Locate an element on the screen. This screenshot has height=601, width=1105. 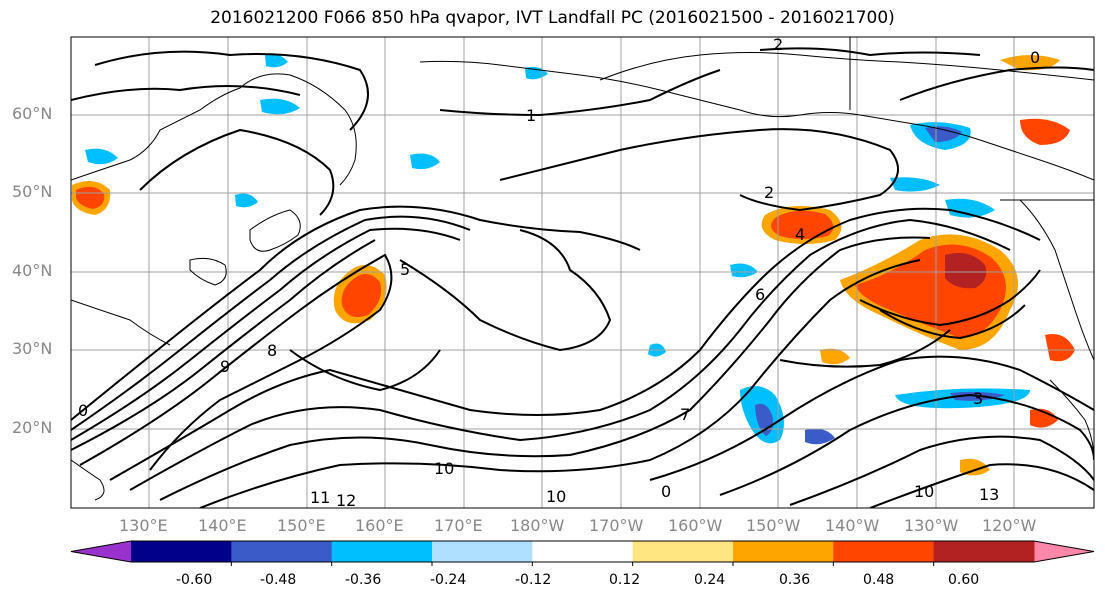
lon-label: 140°E is located at coordinates (222, 525).